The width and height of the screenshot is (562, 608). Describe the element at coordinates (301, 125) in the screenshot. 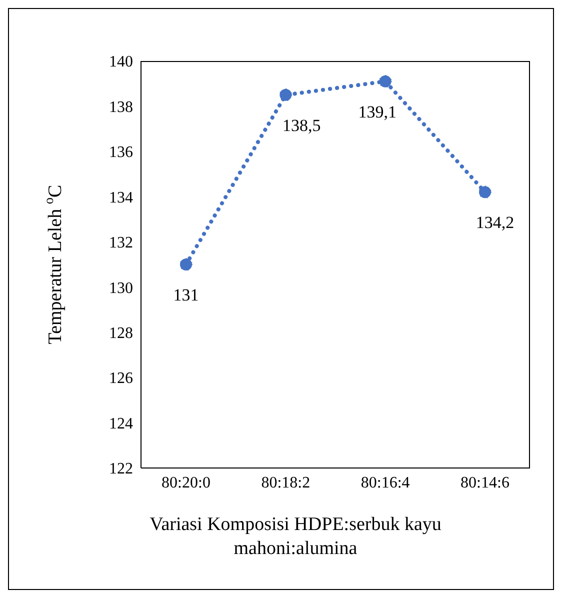

I see `data-label: 138,5` at that location.